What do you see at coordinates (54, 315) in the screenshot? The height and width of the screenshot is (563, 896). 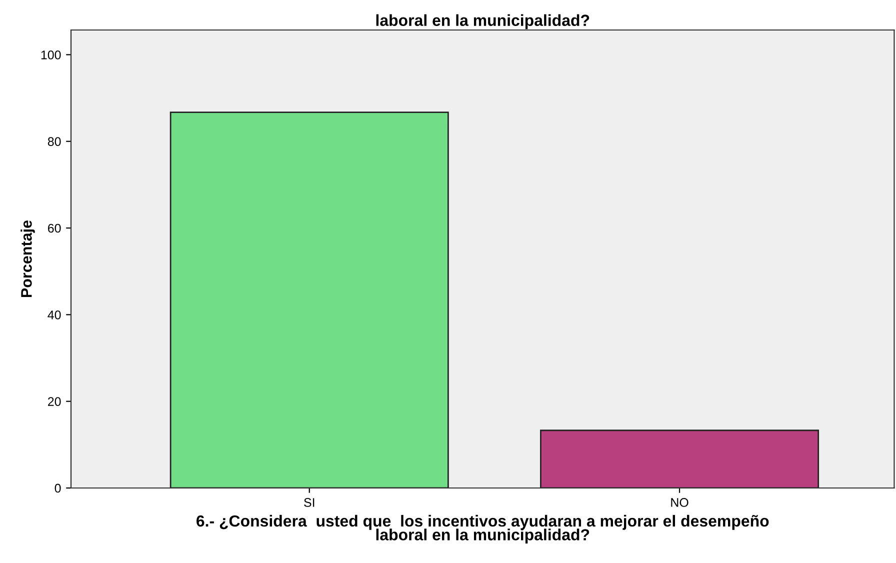 I see `y-tick-label: 40` at bounding box center [54, 315].